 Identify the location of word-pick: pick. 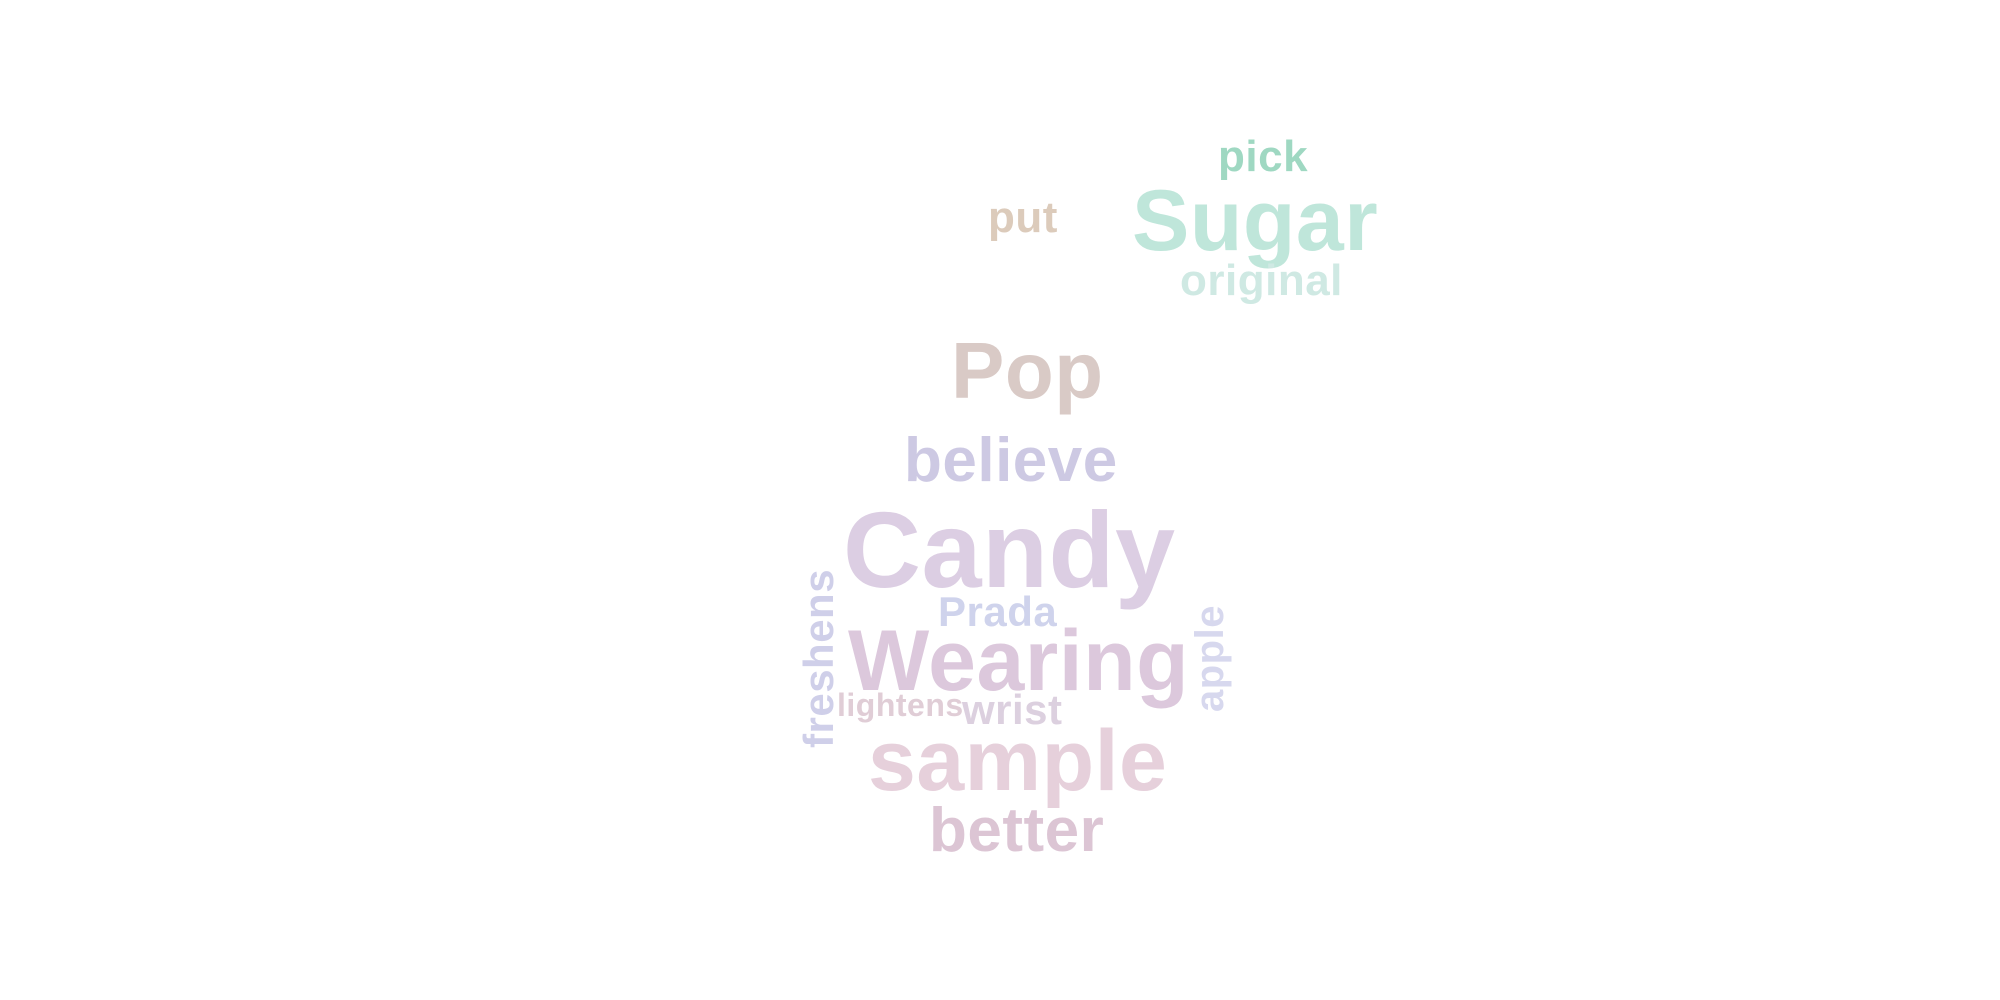
(1263, 156).